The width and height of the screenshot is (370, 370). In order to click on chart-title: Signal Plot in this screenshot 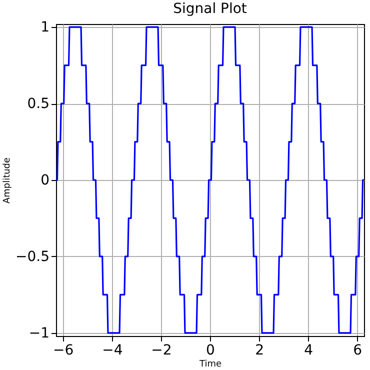, I will do `click(210, 9)`.